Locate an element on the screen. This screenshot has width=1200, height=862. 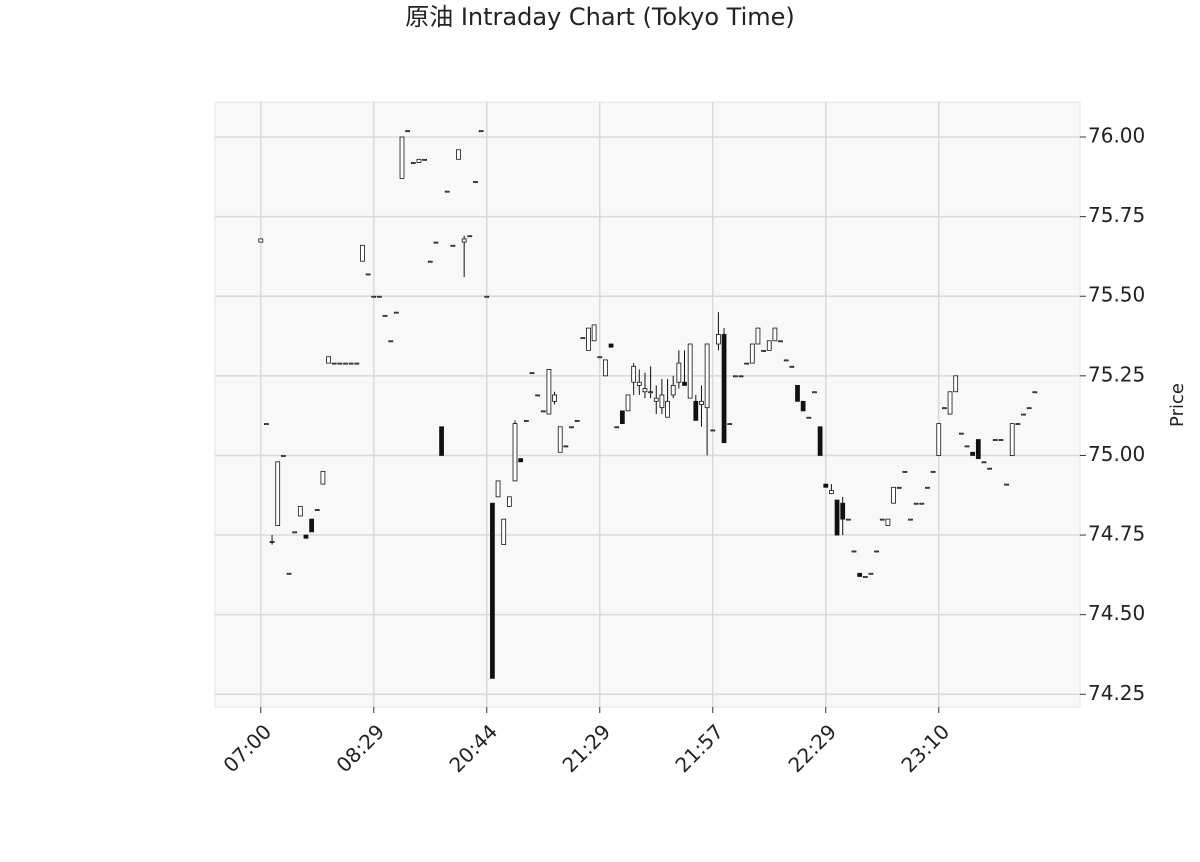
chart-title: 原油 Intraday Chart (Tokyo Time) is located at coordinates (600, 17).